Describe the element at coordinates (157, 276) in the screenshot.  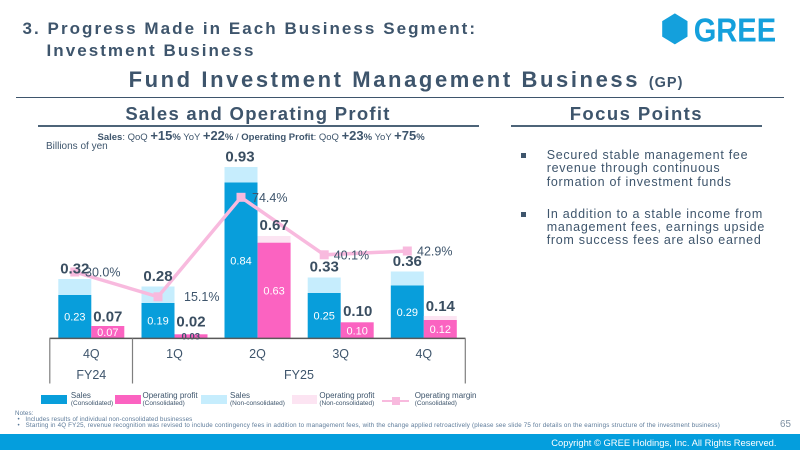
I see `svg-text: 0.28` at that location.